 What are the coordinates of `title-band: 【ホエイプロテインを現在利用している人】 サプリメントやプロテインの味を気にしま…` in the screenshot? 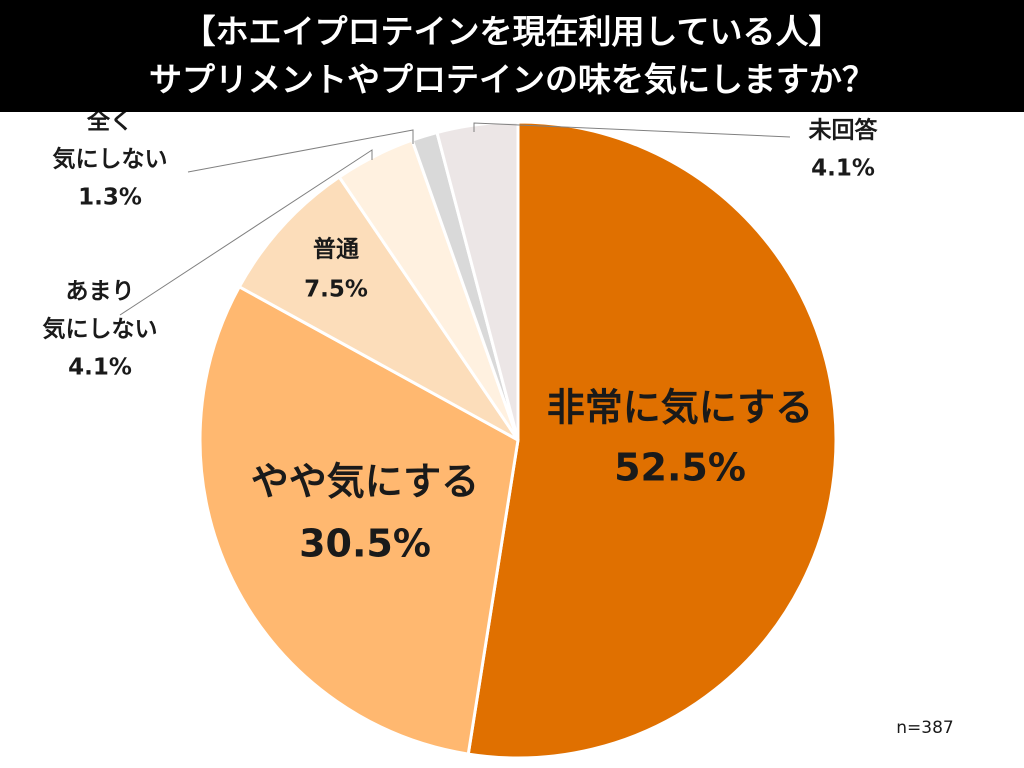 It's located at (512, 56).